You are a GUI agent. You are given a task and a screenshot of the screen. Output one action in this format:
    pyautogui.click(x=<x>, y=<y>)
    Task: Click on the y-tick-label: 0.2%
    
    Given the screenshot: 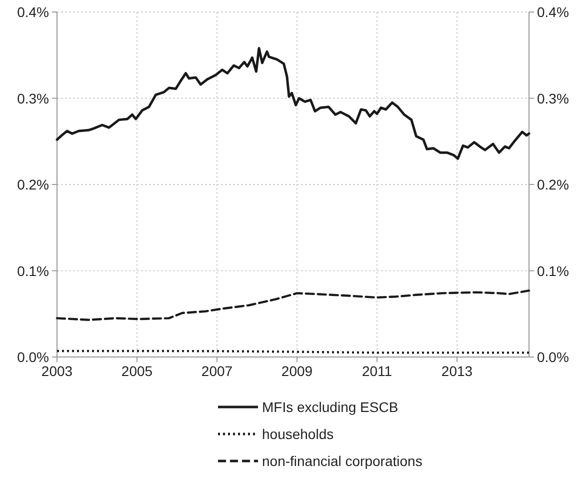 What is the action you would take?
    pyautogui.click(x=33, y=184)
    